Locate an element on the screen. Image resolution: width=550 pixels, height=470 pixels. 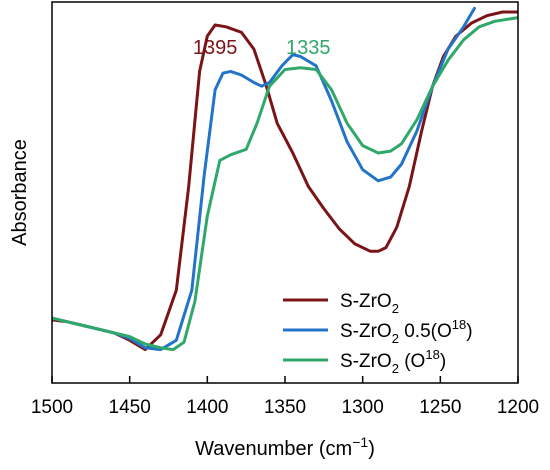
x-tick-label: 1400 is located at coordinates (207, 407).